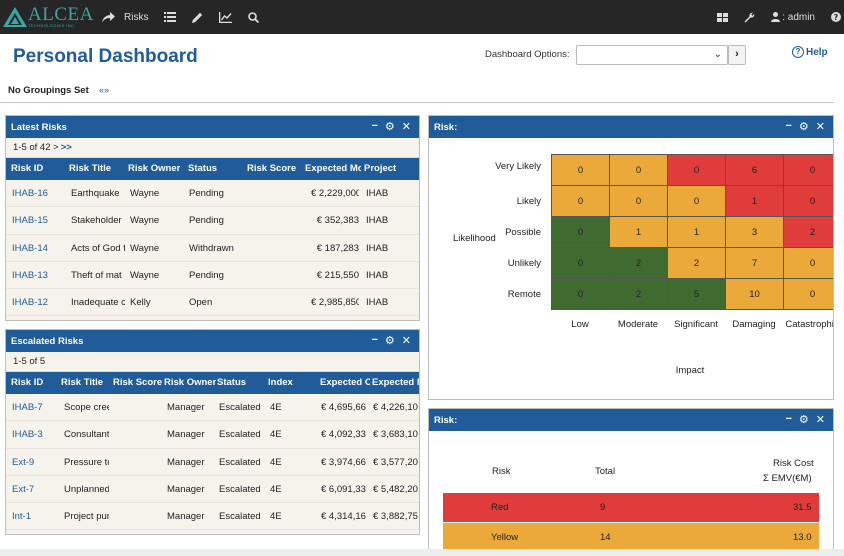  Describe the element at coordinates (27, 407) in the screenshot. I see `risk-id-link: IHAB-7` at that location.